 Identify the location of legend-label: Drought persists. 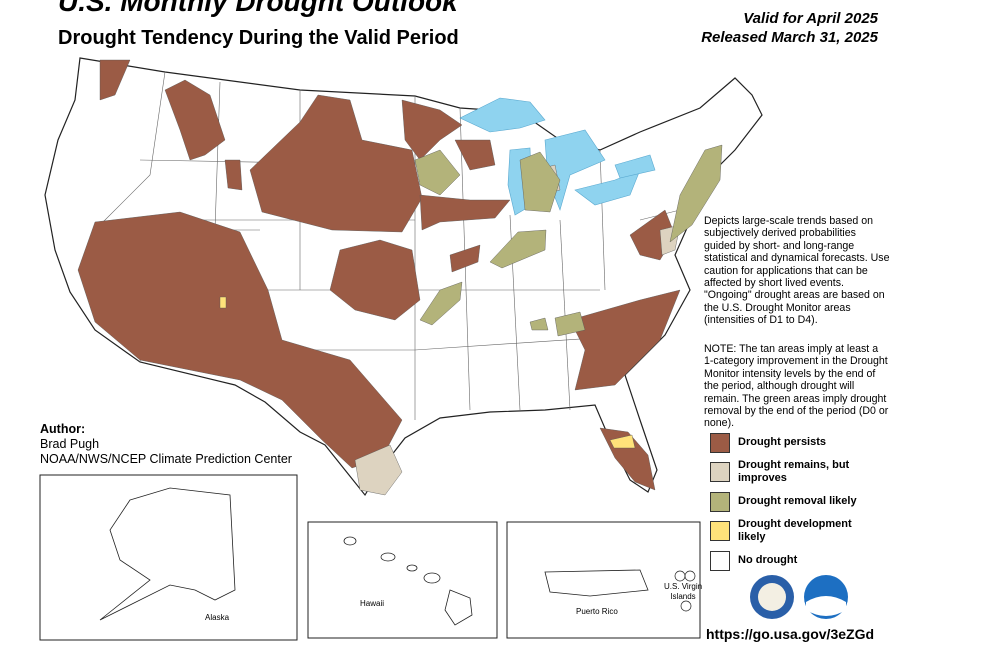
(782, 442).